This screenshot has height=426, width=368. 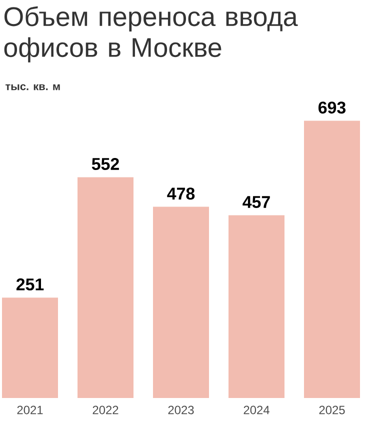 What do you see at coordinates (30, 284) in the screenshot?
I see `data-label: 251` at bounding box center [30, 284].